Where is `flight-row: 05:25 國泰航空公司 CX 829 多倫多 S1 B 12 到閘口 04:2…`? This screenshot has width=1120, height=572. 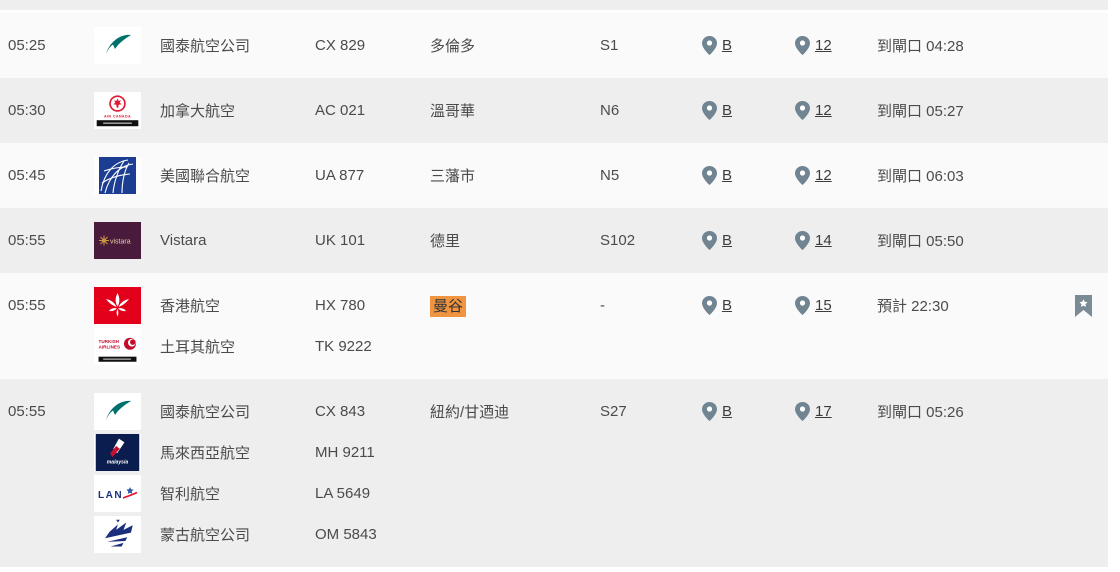 flight-row: 05:25 國泰航空公司 CX 829 多倫多 S1 B 12 到閘口 04:2… is located at coordinates (554, 45).